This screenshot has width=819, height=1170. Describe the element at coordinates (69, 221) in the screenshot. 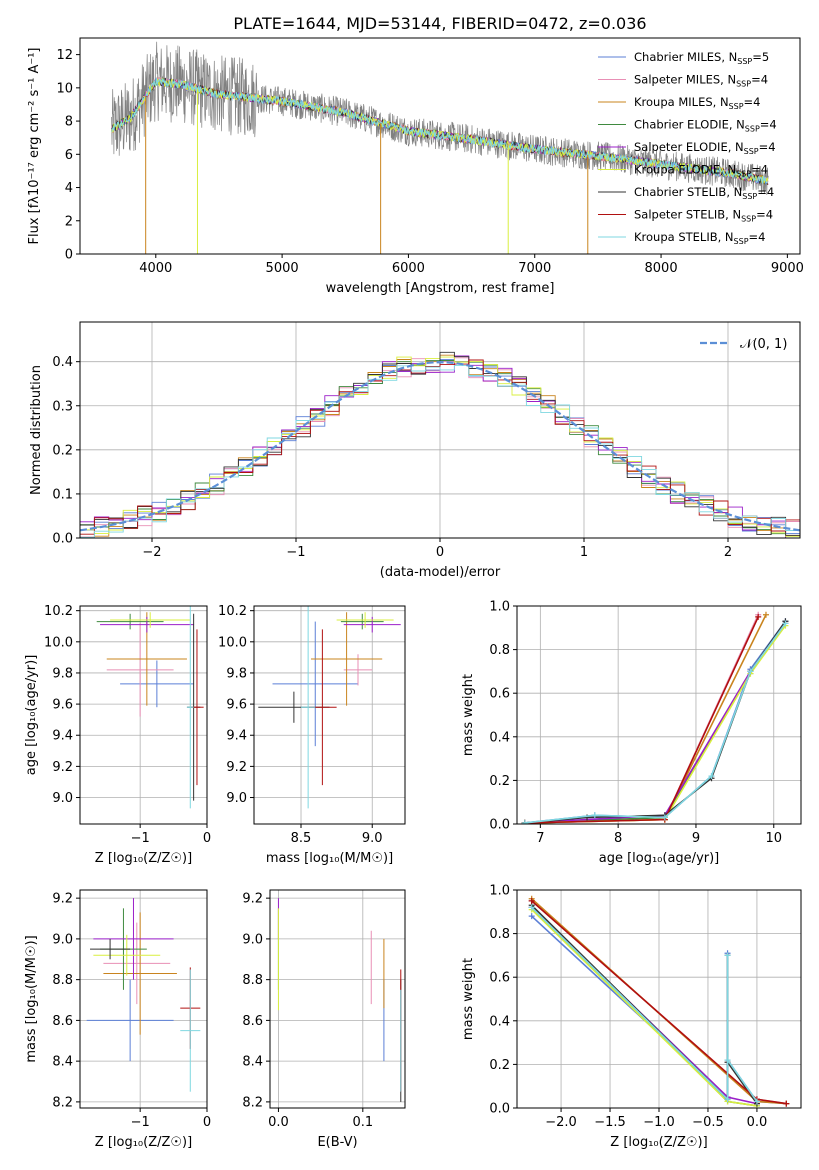

I see `y-tick-label: 2` at that location.